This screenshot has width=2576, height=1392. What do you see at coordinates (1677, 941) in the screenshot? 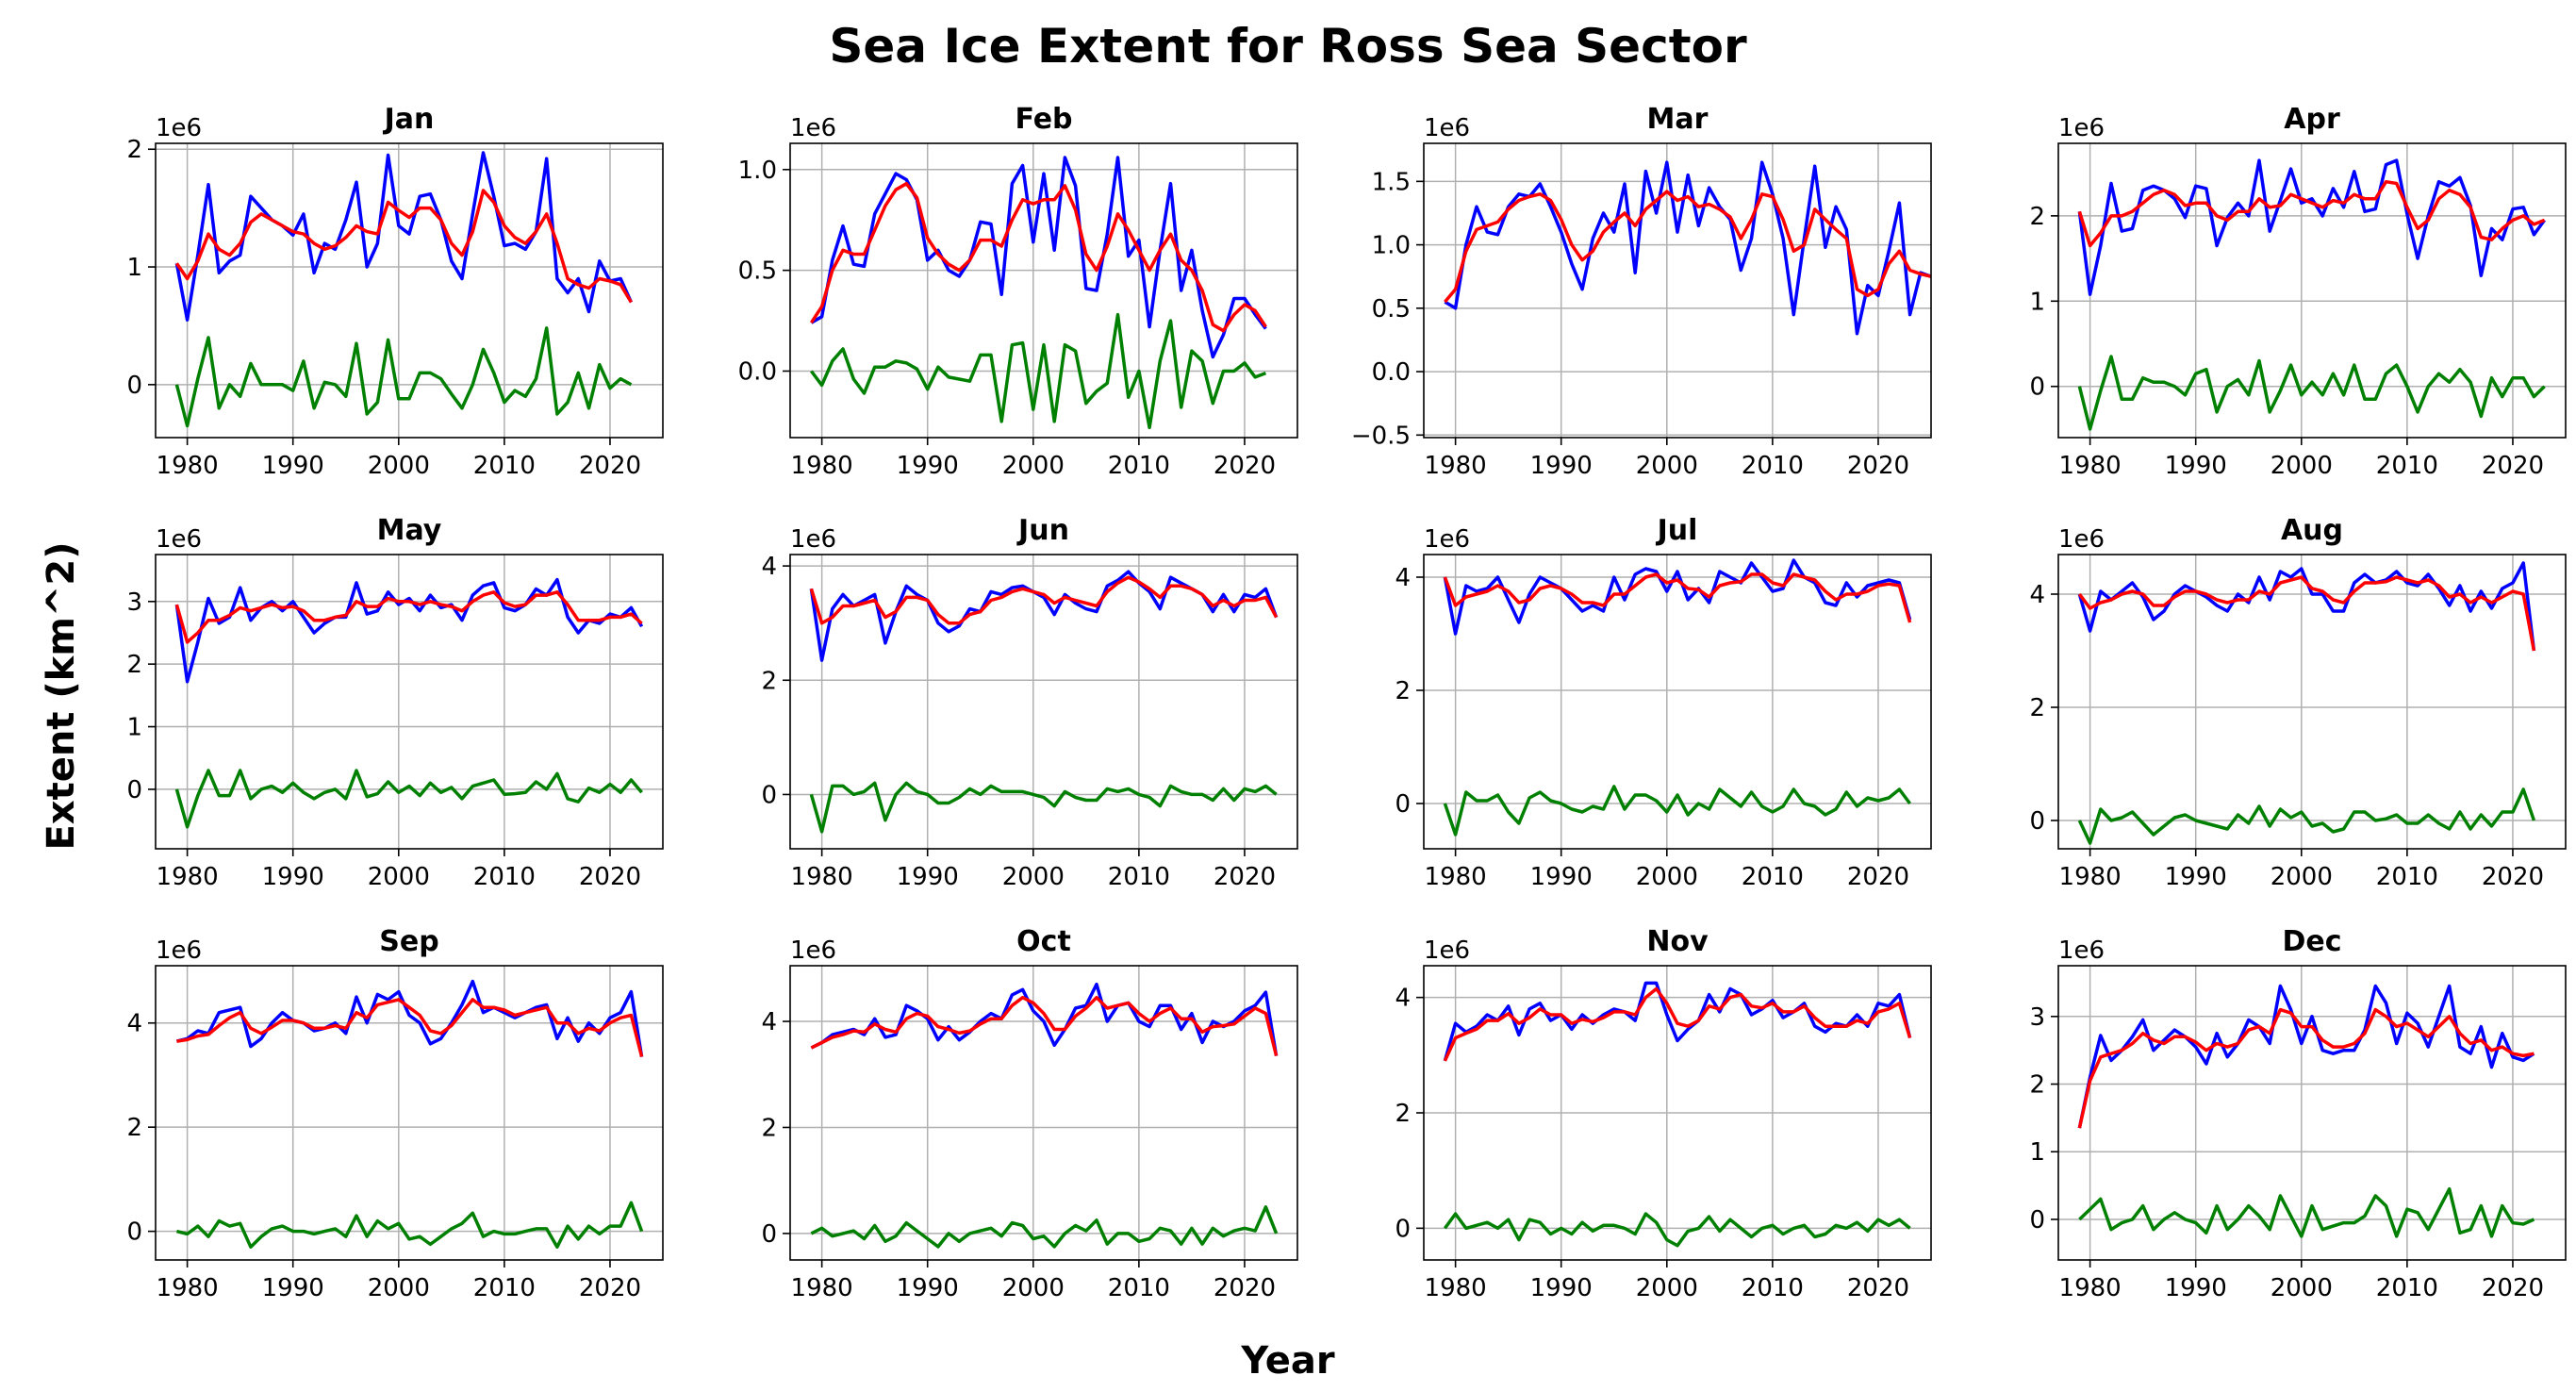
I see `subplot-title: Nov` at bounding box center [1677, 941].